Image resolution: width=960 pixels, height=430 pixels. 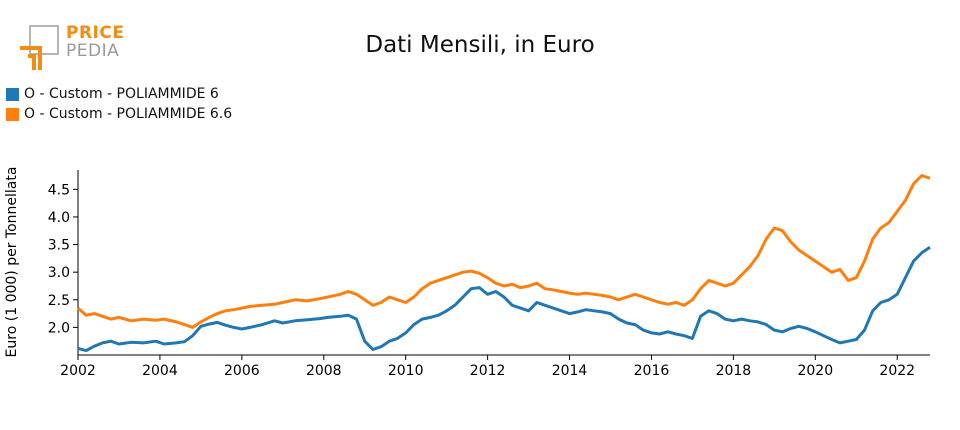 I want to click on x-tick-label: 2012, so click(x=488, y=371).